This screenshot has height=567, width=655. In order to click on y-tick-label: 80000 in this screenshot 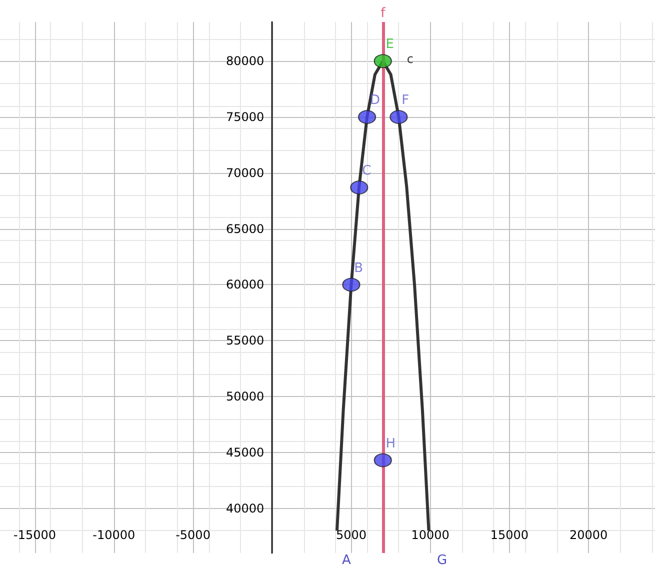, I will do `click(245, 61)`.